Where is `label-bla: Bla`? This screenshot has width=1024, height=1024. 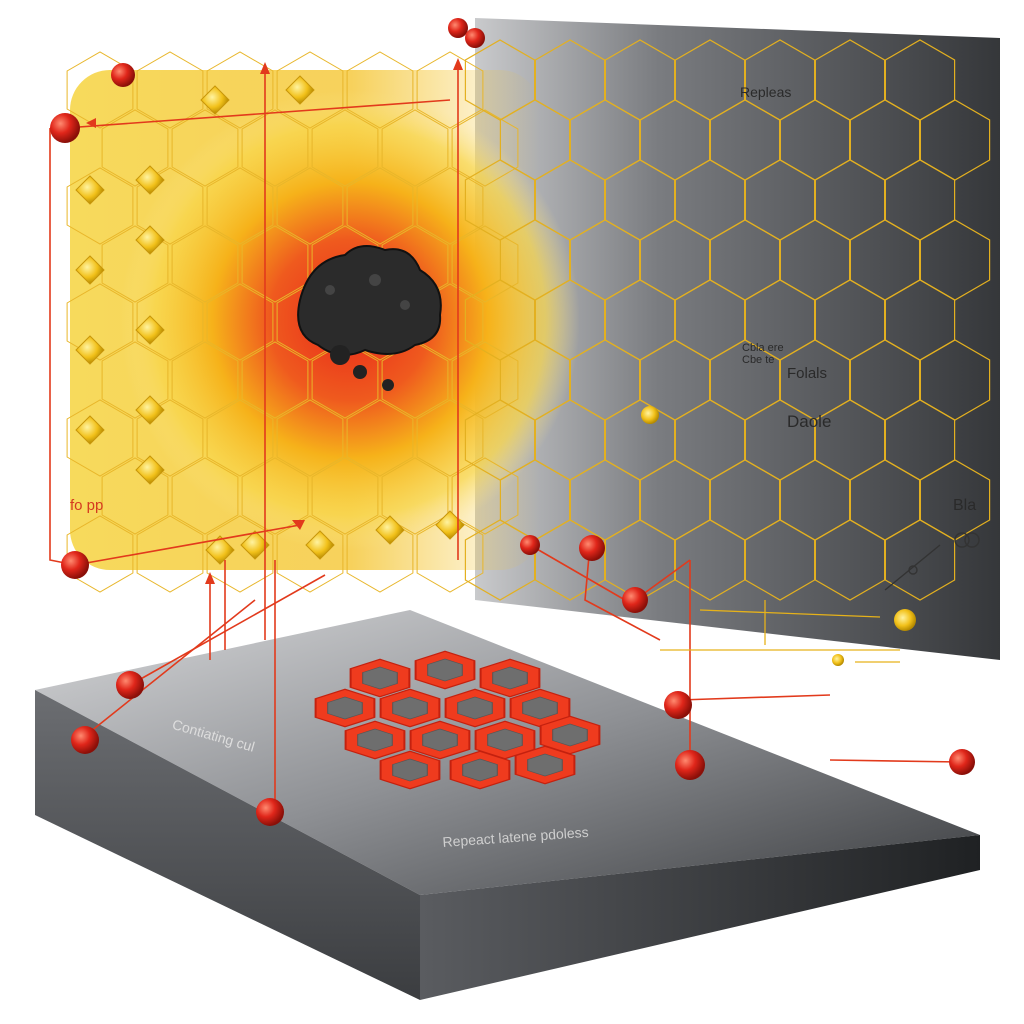
label-bla: Bla is located at coordinates (965, 505).